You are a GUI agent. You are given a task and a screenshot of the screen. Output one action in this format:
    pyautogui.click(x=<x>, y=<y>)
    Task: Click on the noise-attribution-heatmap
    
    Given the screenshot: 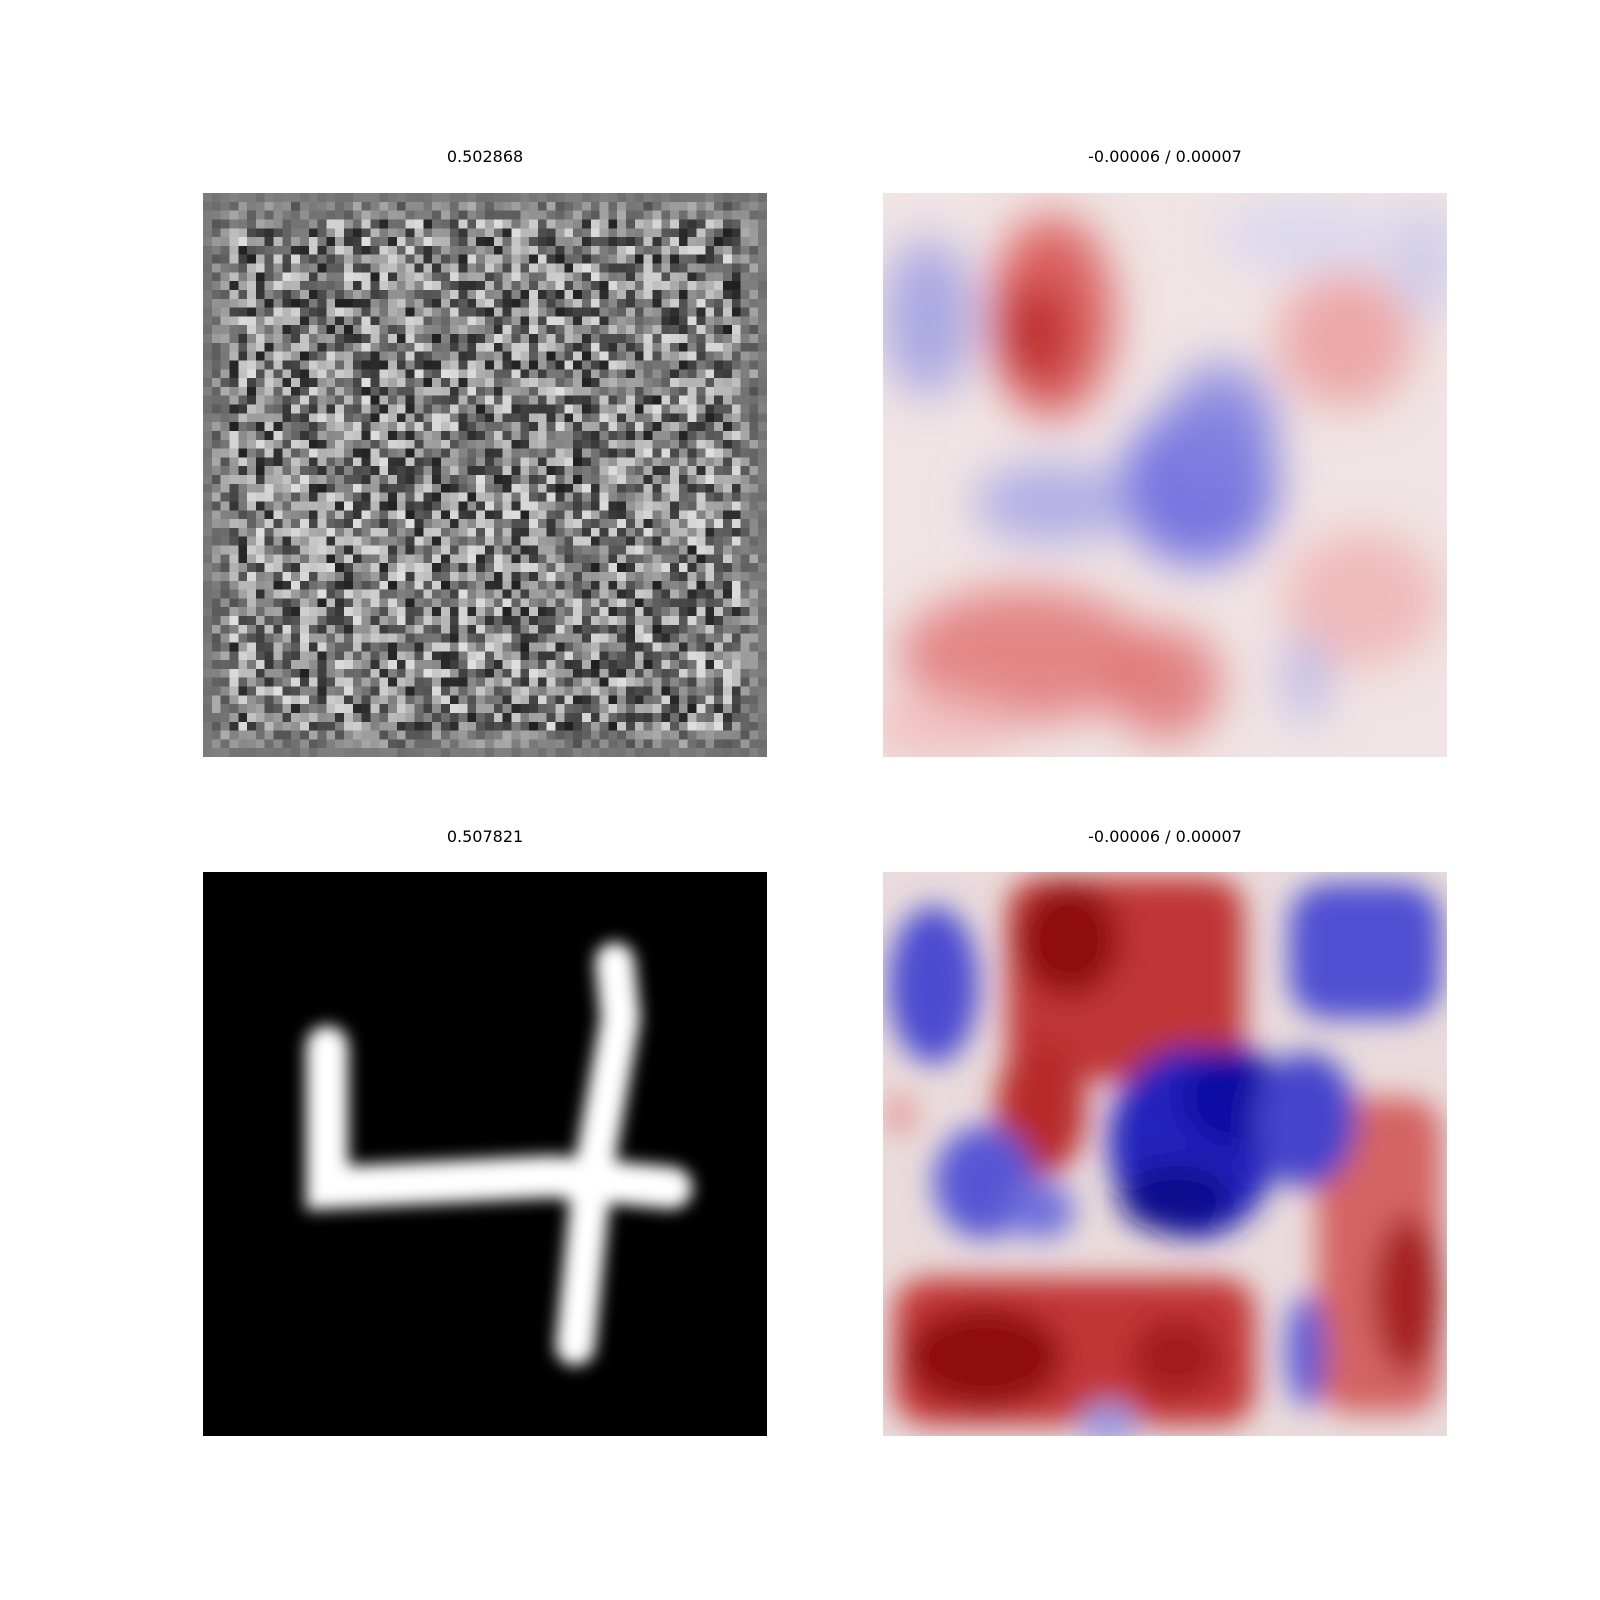 What is the action you would take?
    pyautogui.click(x=1165, y=475)
    